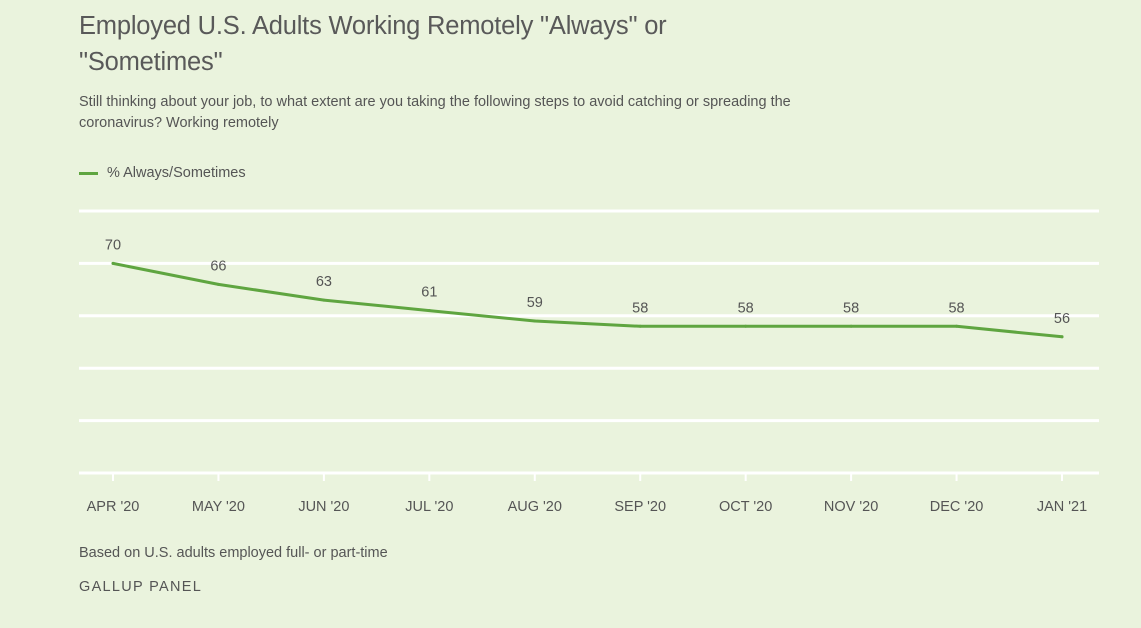 This screenshot has height=628, width=1141. Describe the element at coordinates (176, 173) in the screenshot. I see `legend-label: % Always/Sometimes` at that location.